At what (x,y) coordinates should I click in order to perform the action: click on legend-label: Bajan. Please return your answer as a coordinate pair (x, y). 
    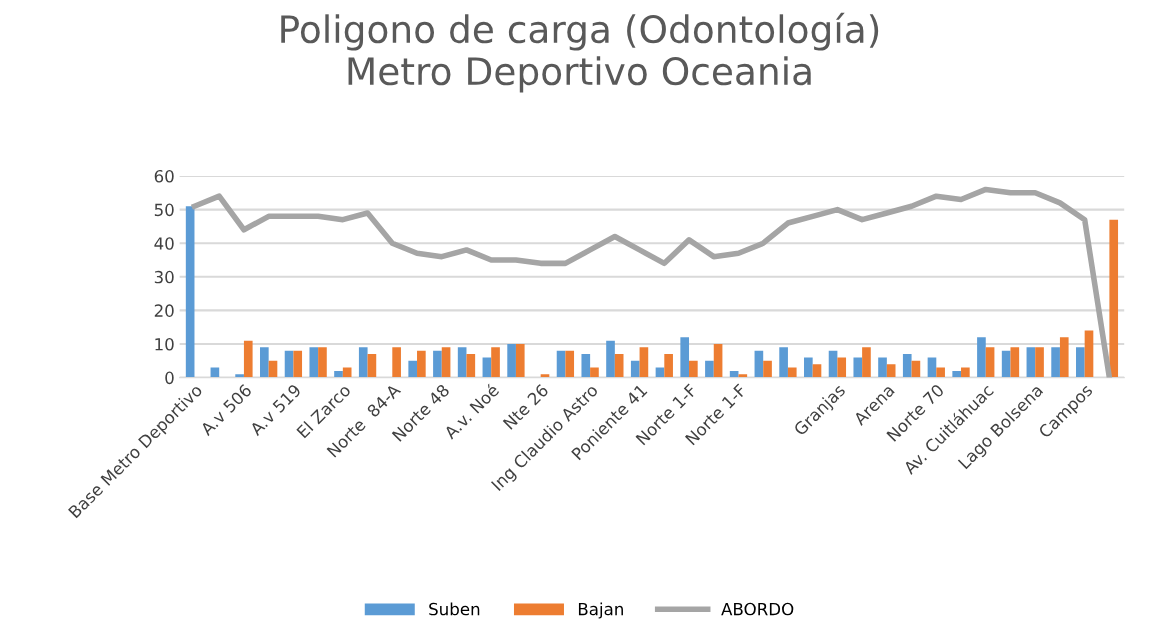
    Looking at the image, I should click on (600, 610).